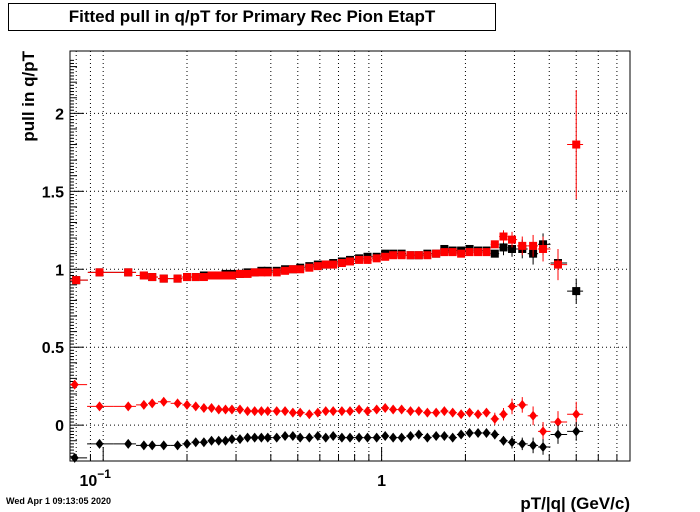 Image resolution: width=700 pixels, height=512 pixels. What do you see at coordinates (381, 481) in the screenshot?
I see `x-tick-label: 1` at bounding box center [381, 481].